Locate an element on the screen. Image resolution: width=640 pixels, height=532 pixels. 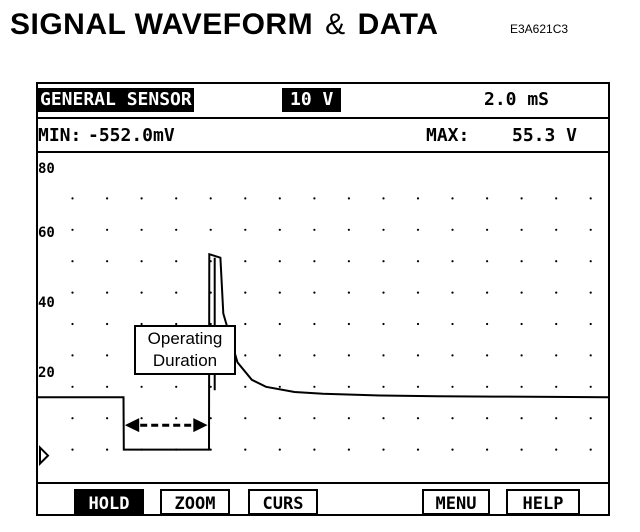
annotation-line1: Operating is located at coordinates (185, 338).